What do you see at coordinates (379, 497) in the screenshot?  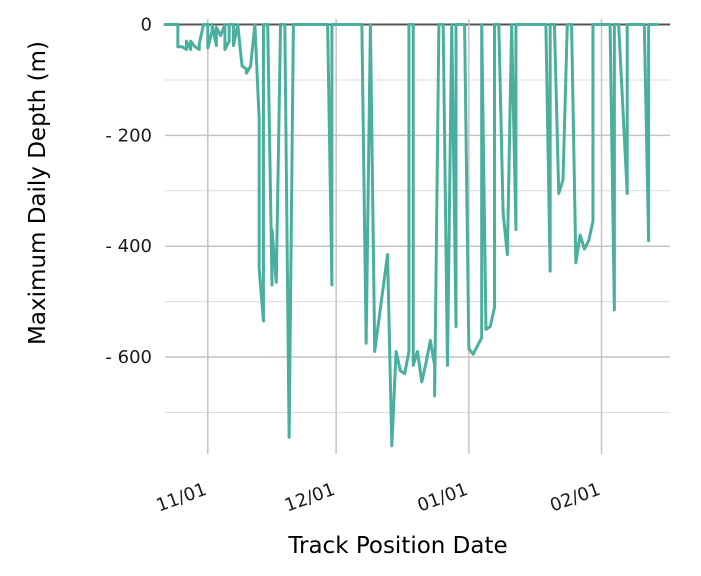 I see `x-tick-labels: 11/01 12/01 01/01 02/01` at bounding box center [379, 497].